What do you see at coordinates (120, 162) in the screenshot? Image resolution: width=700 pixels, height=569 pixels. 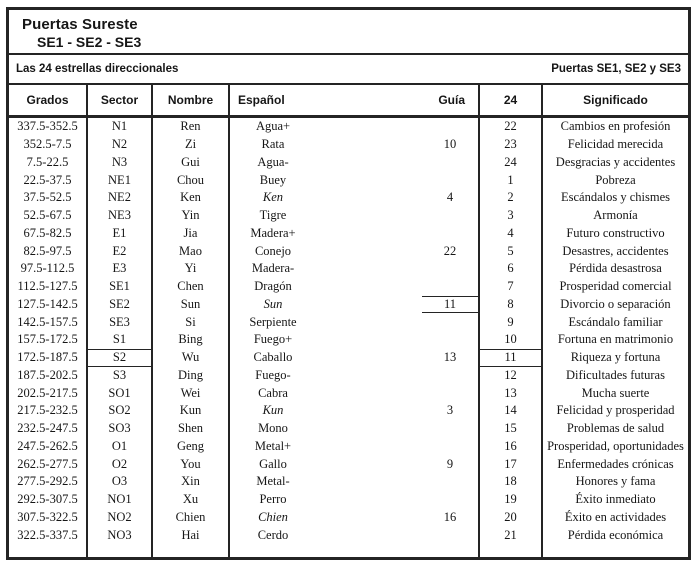 I see `cell-sector: N3` at bounding box center [120, 162].